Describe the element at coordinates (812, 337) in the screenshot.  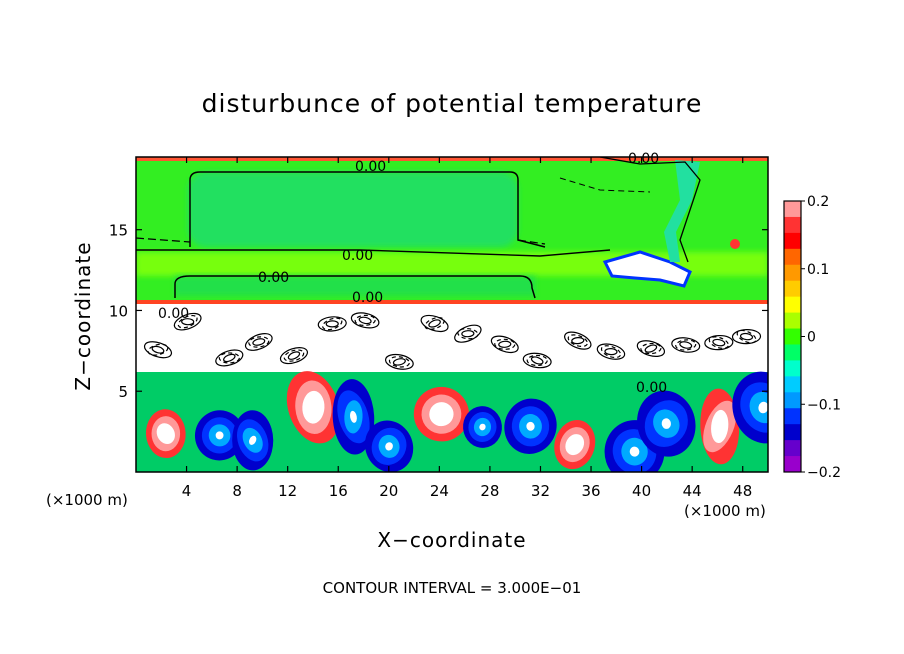
I see `colorbar: 0.2 0.1 0 −0.1 −0.2` at that location.